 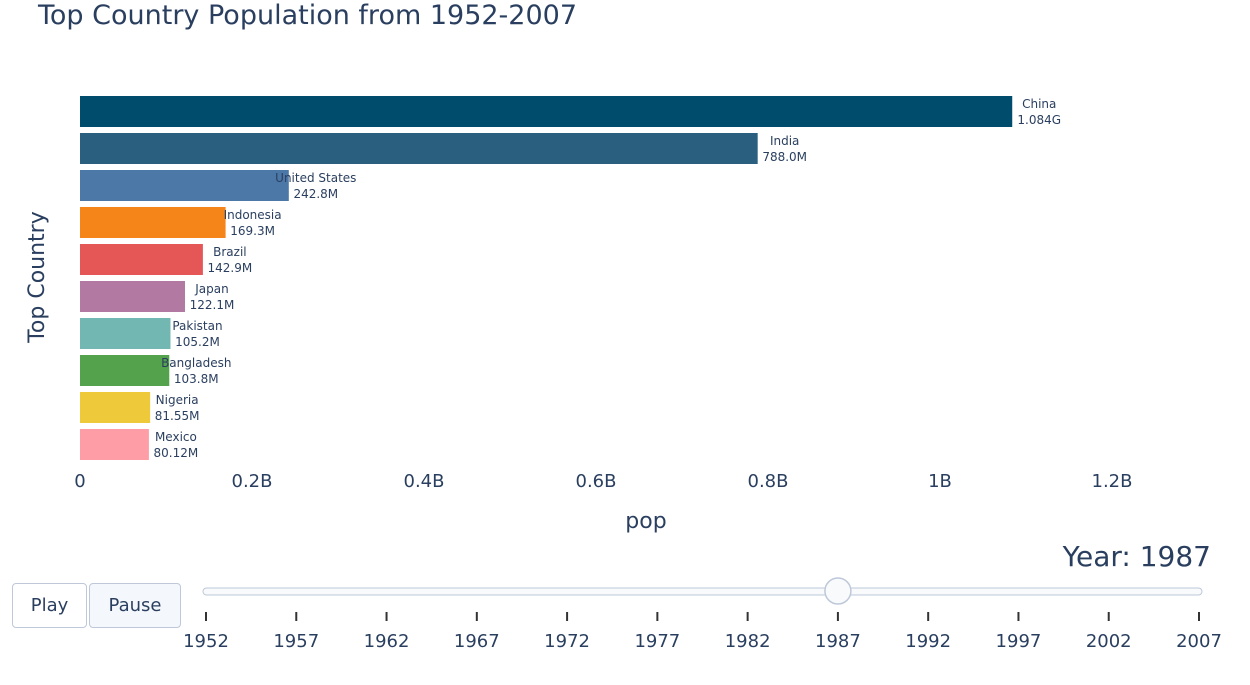 What do you see at coordinates (125, 370) in the screenshot?
I see `bar-bangladesh` at bounding box center [125, 370].